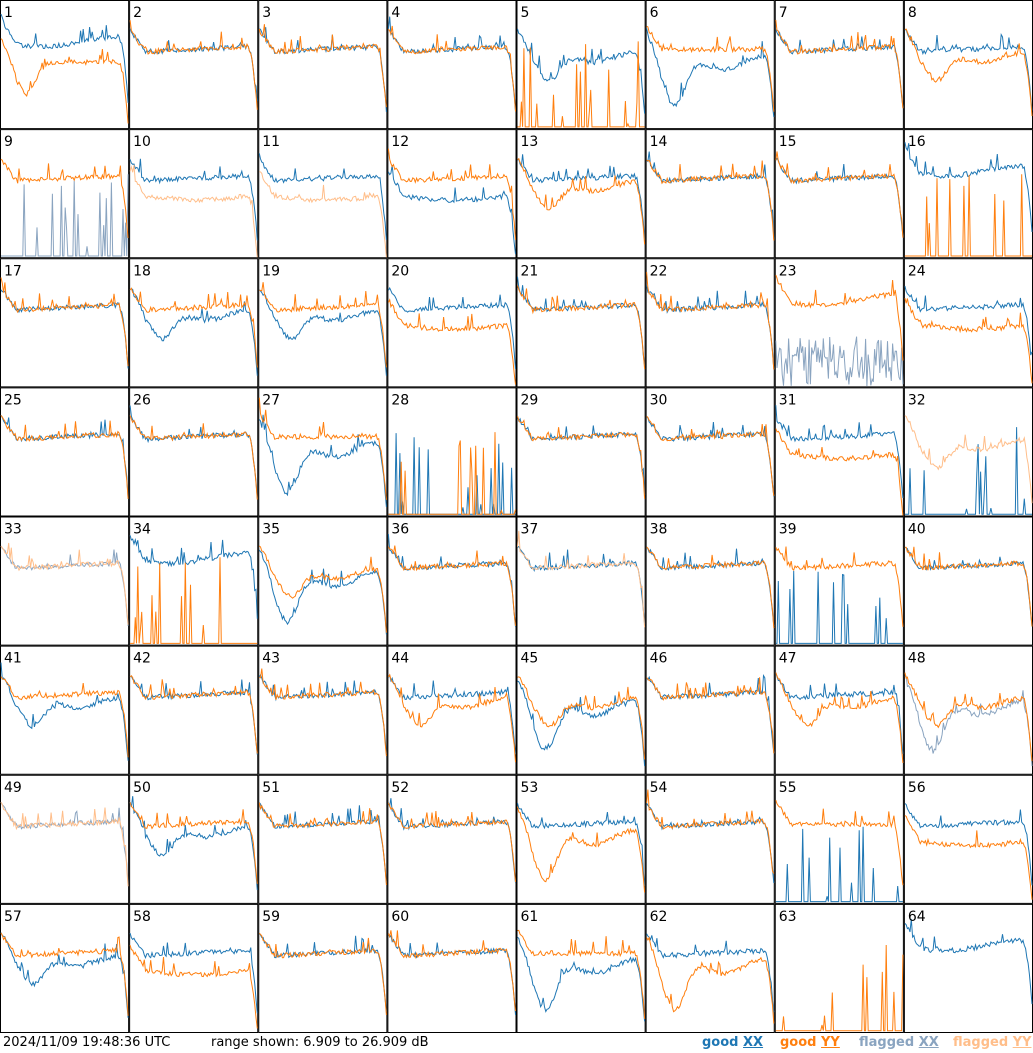 This screenshot has width=1033, height=1053. Describe the element at coordinates (142, 142) in the screenshot. I see `panel-label: 10` at that location.